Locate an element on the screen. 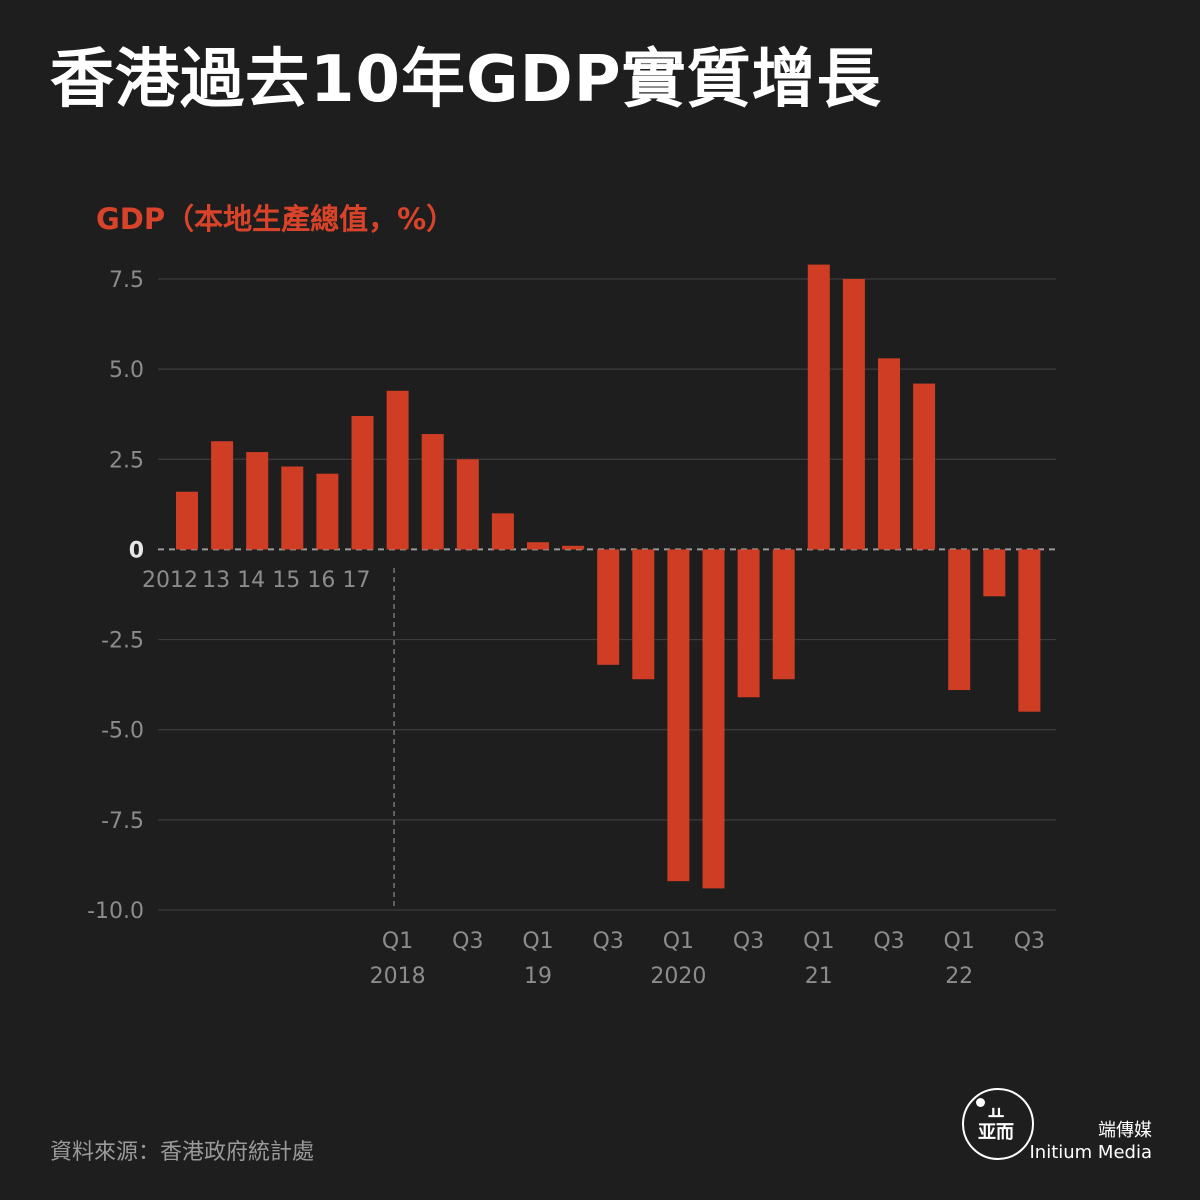  y-tick-label: 0 is located at coordinates (136, 550).